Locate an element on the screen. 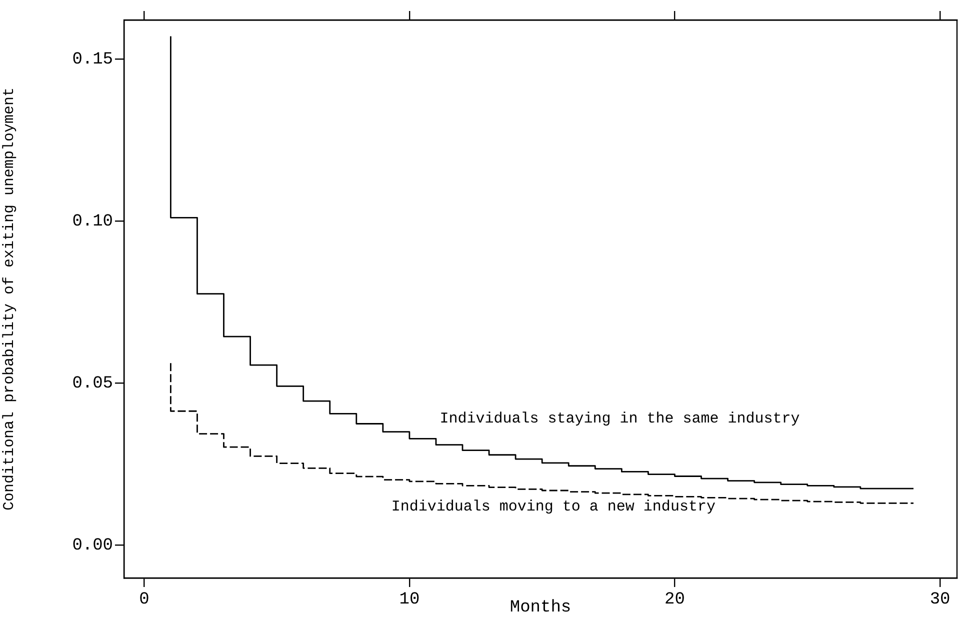 The height and width of the screenshot is (617, 959). x-tick-label: 0 is located at coordinates (144, 600).